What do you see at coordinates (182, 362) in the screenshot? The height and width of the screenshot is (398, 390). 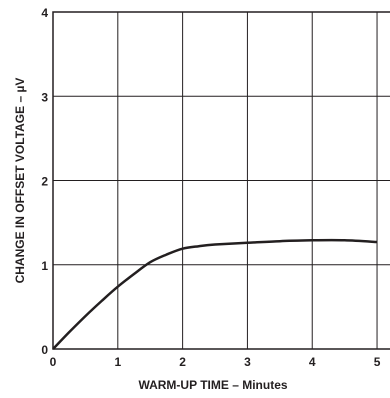 I see `x-tick-label: 2` at bounding box center [182, 362].